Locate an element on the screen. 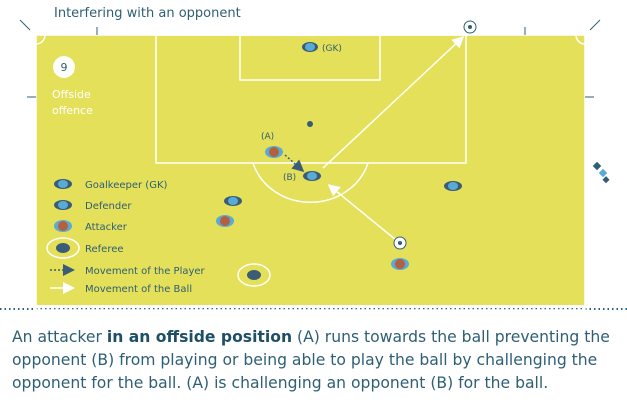 This screenshot has width=627, height=415. section-label-line2: offence is located at coordinates (72, 110).